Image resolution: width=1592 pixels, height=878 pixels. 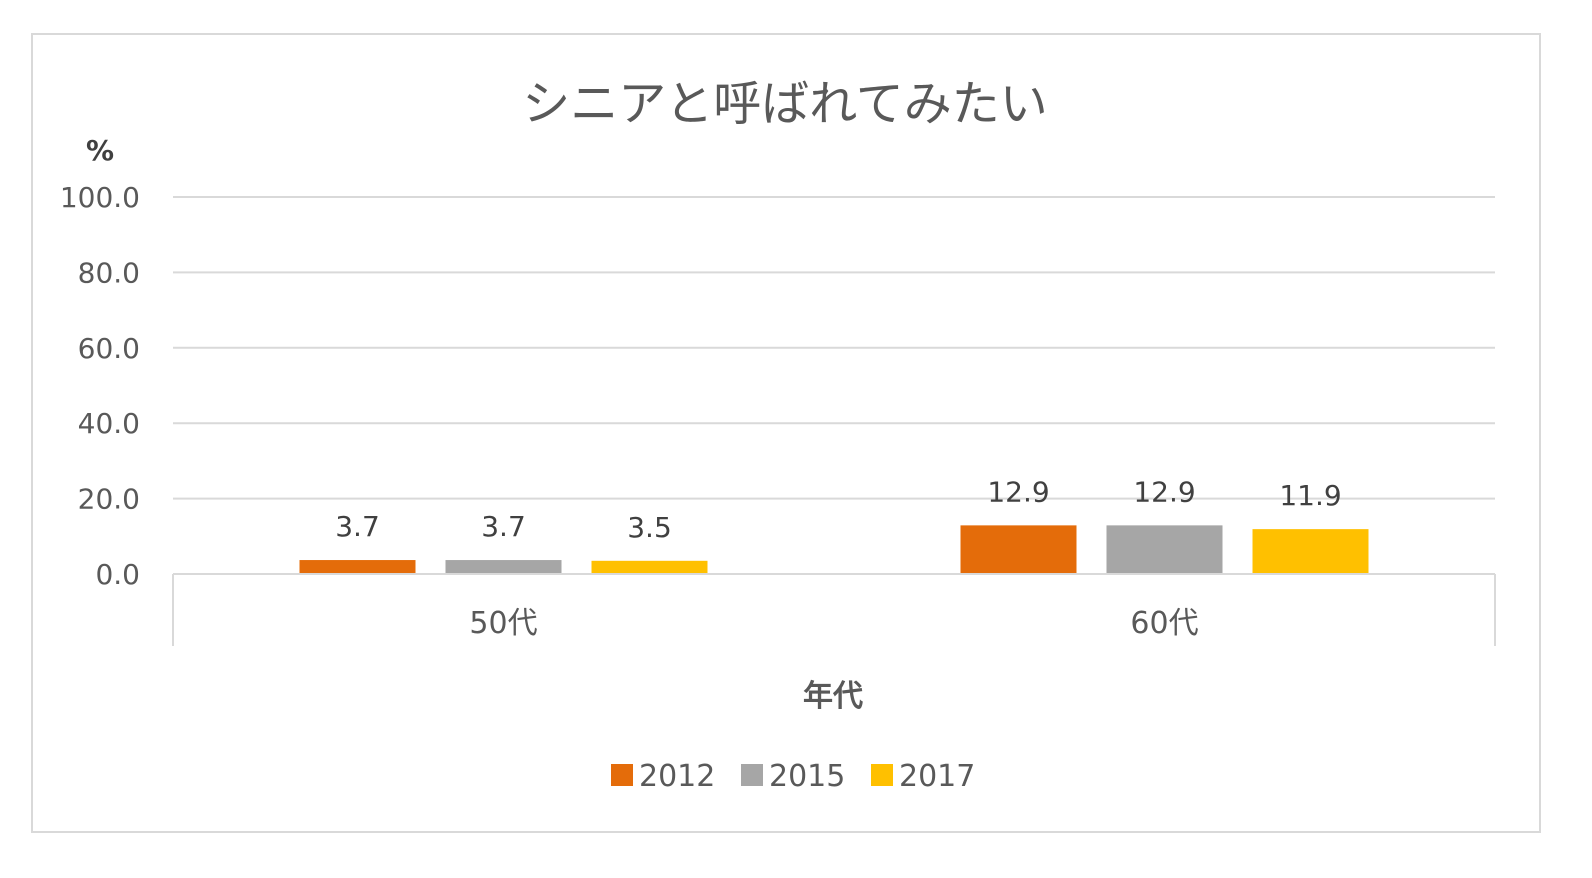 What do you see at coordinates (882, 775) in the screenshot?
I see `legend-swatch-2017` at bounding box center [882, 775].